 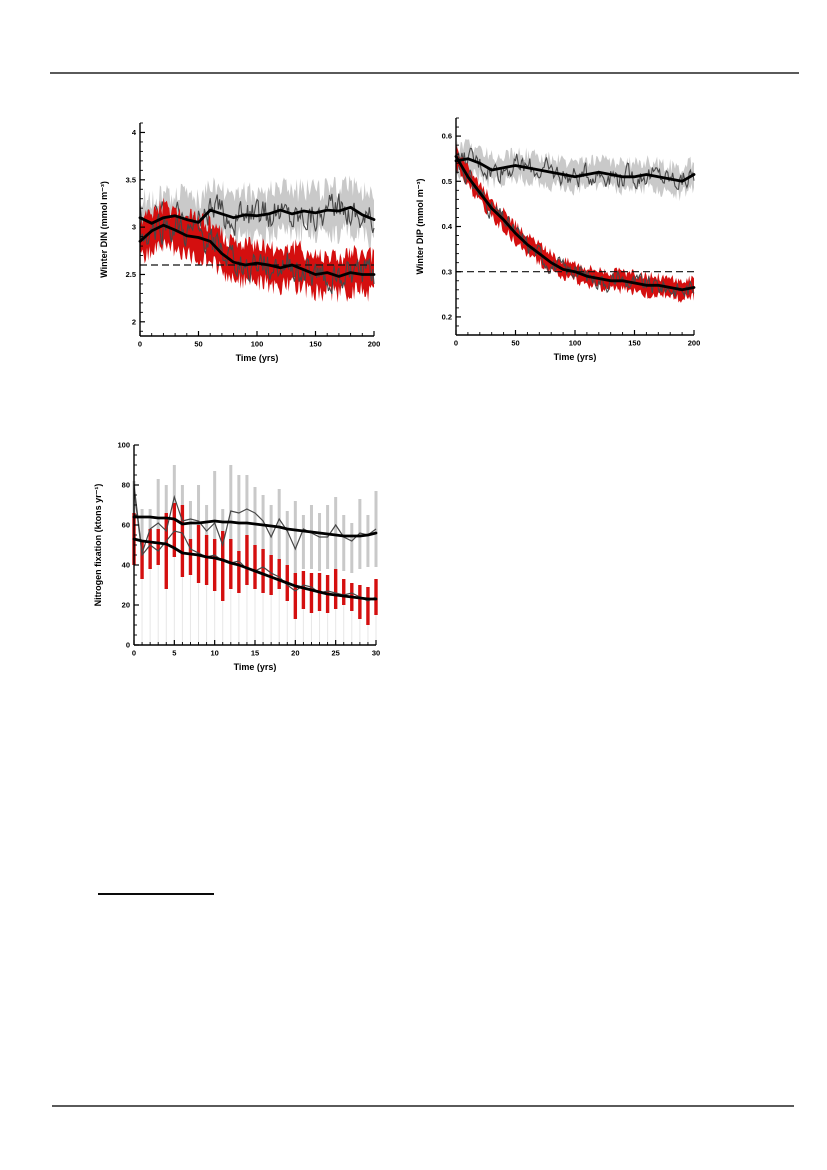 I want to click on y-tick-label: 40, so click(x=126, y=565).